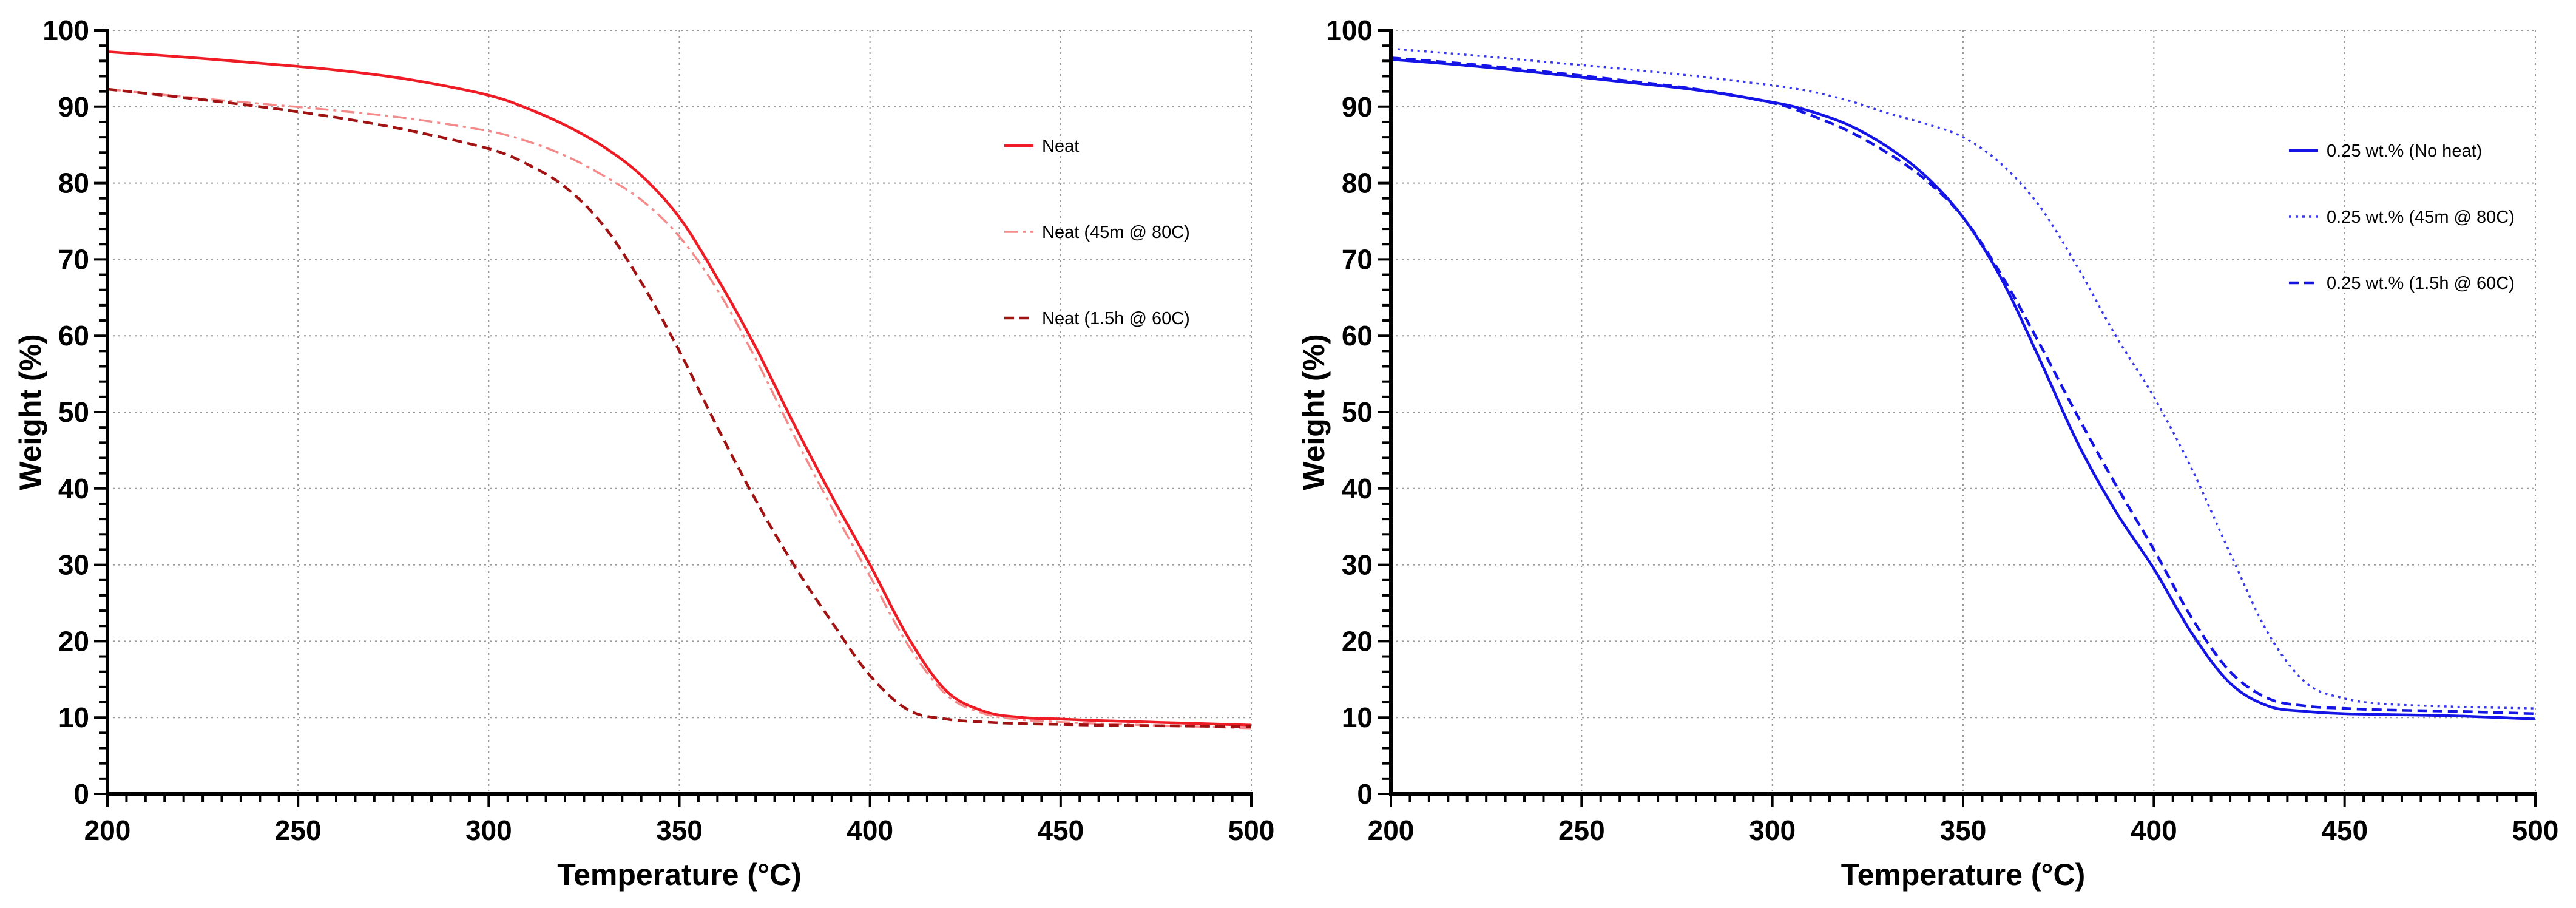 Image resolution: width=2576 pixels, height=908 pixels. What do you see at coordinates (2421, 217) in the screenshot?
I see `legend-label-2: 0.25 wt.% (45m @ 80C)` at bounding box center [2421, 217].